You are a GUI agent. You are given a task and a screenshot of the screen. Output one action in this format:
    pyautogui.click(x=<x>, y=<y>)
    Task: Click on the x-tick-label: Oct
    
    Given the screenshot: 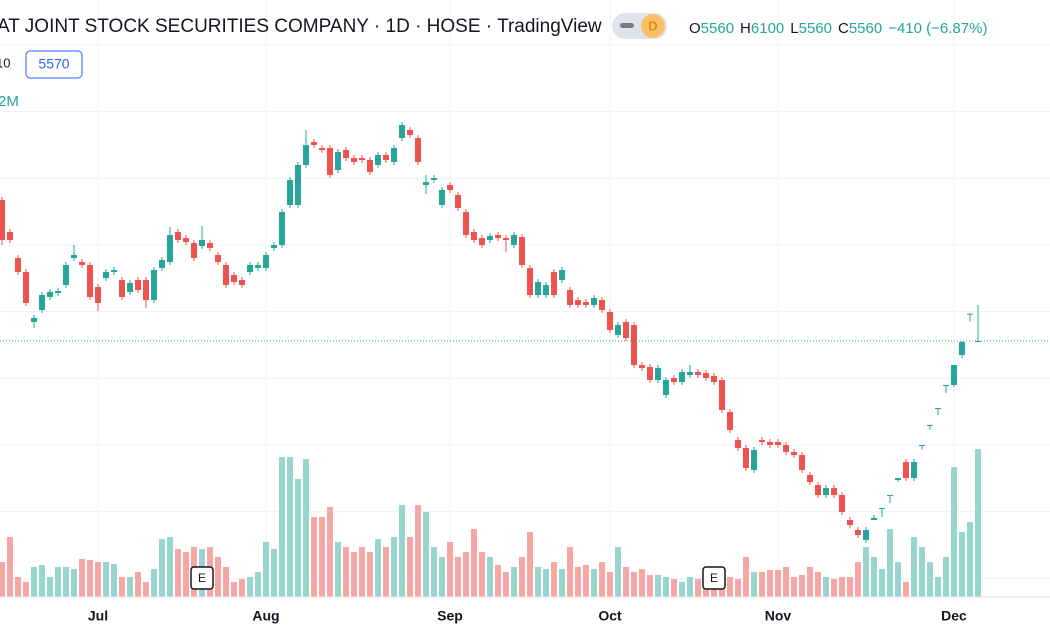 What is the action you would take?
    pyautogui.click(x=610, y=616)
    